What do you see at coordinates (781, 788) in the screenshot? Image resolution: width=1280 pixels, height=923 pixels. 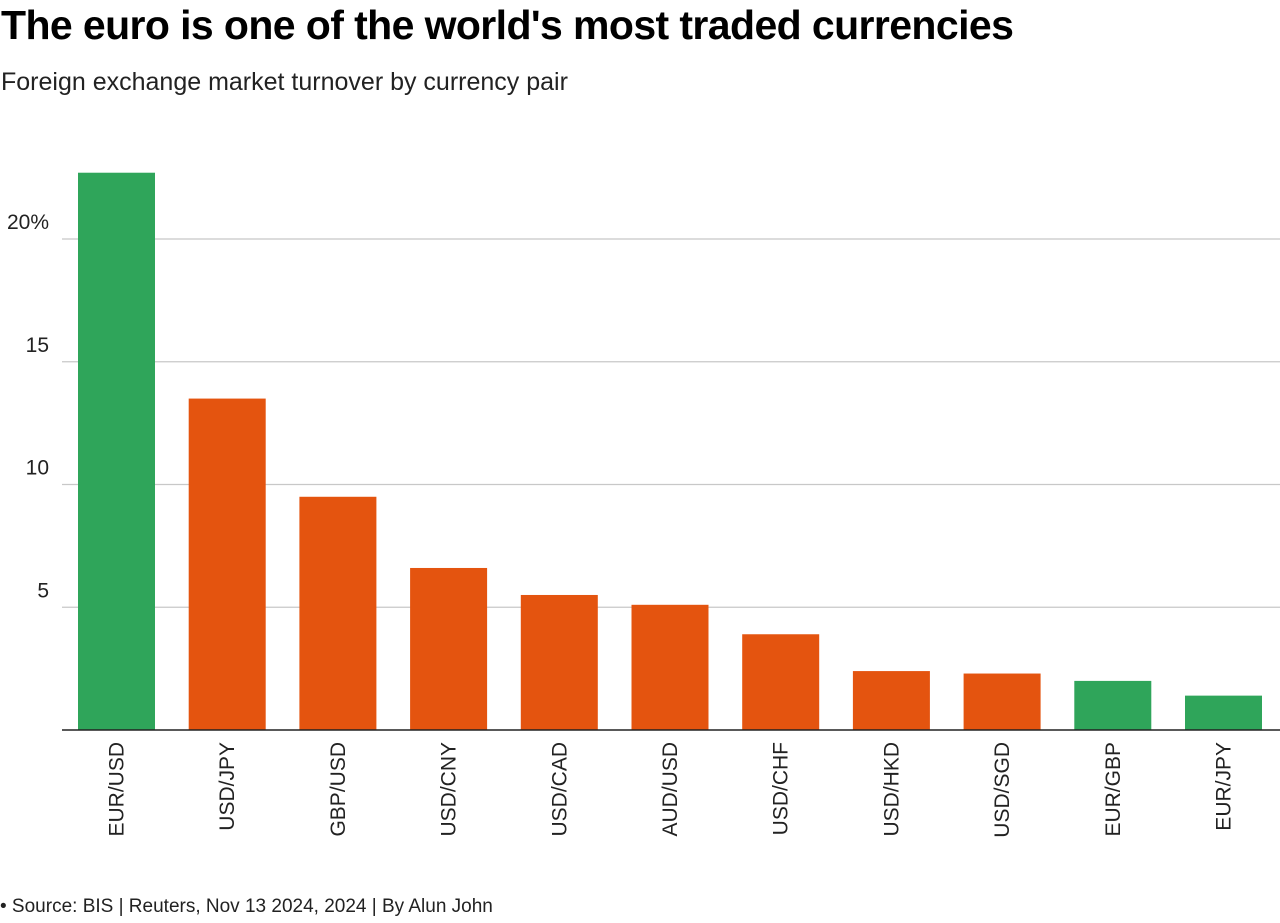 I see `x-category-label: USD/CHF` at bounding box center [781, 788].